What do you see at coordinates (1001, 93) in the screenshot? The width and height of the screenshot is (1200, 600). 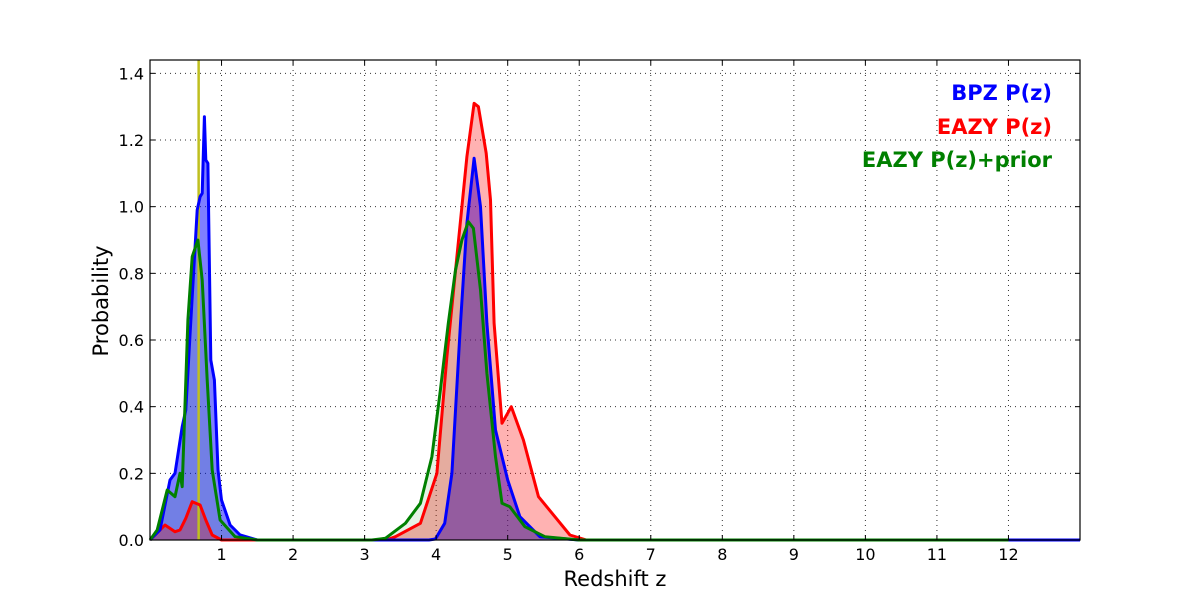 I see `legend-entry-bpz: BPZ P(z)` at bounding box center [1001, 93].